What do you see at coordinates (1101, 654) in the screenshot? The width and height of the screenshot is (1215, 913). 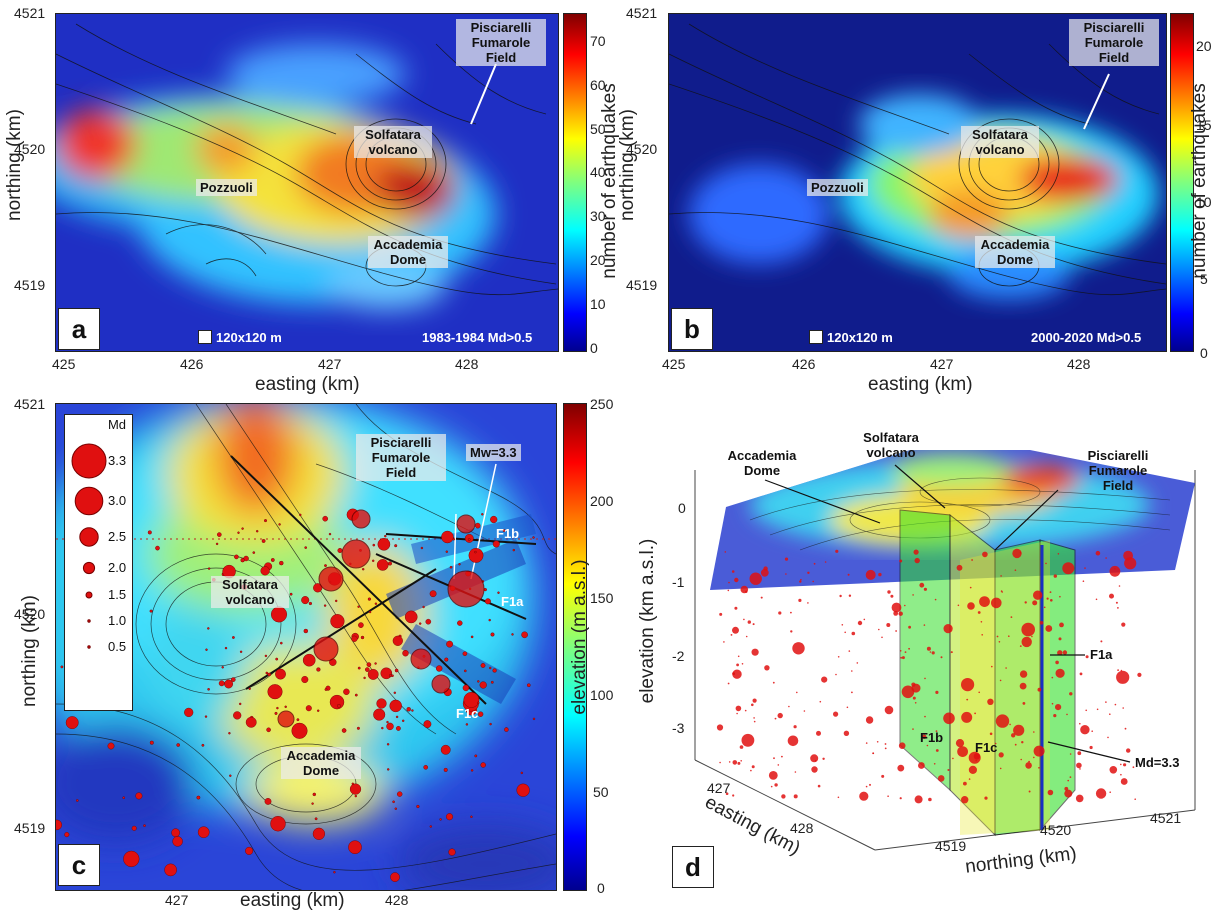 I see `label-f1a: F1a` at bounding box center [1101, 654].